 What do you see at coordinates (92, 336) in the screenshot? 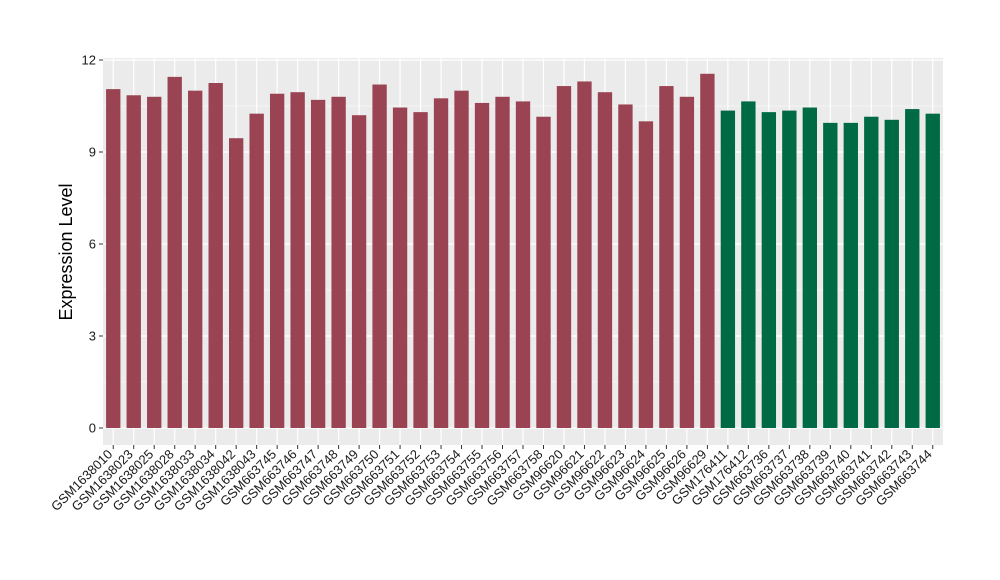
I see `y-tick-label: 3` at bounding box center [92, 336].